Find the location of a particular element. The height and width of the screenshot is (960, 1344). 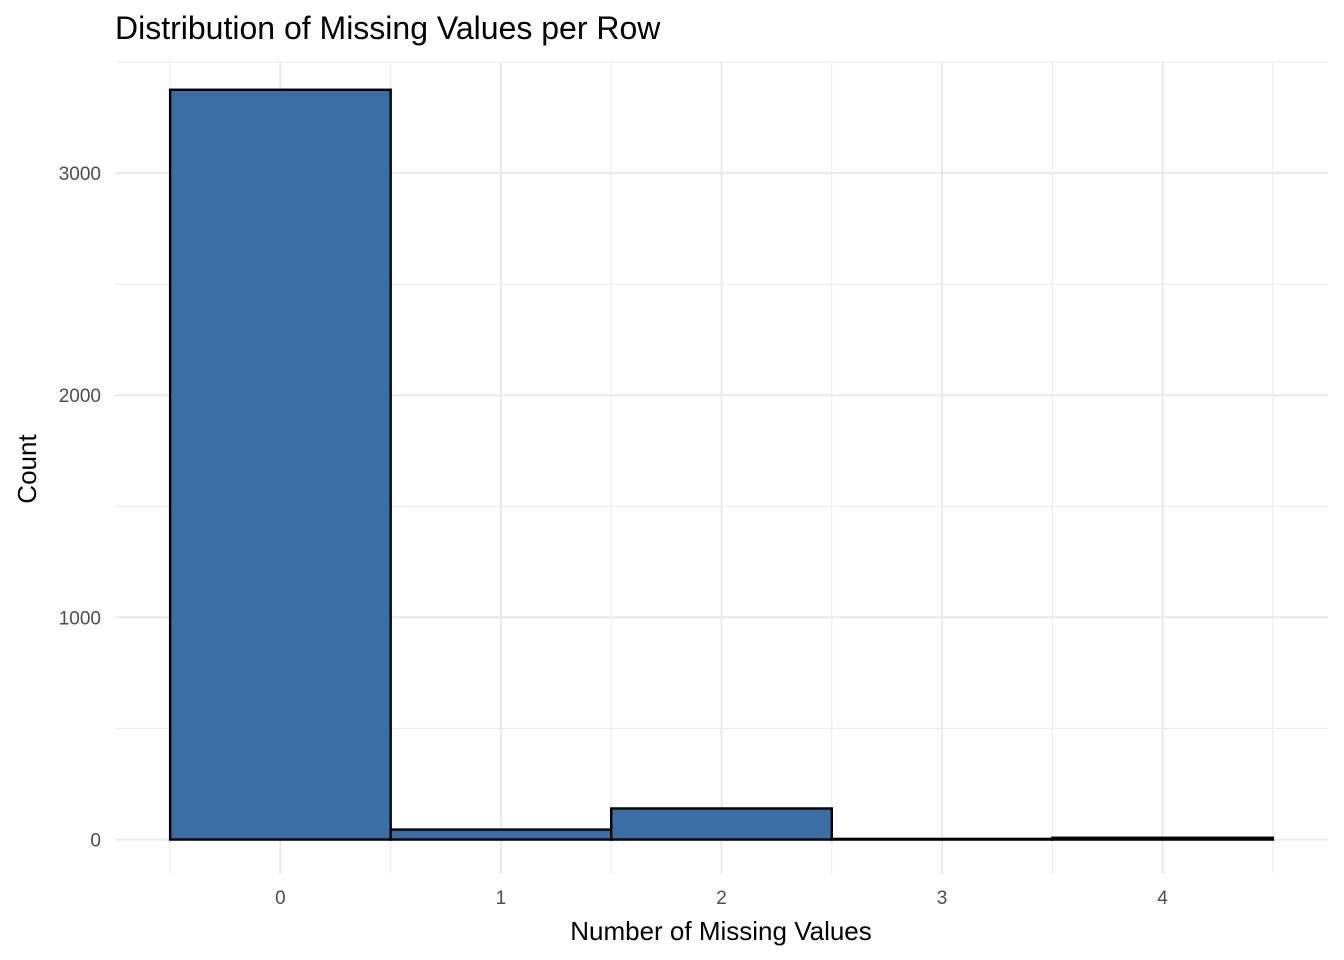

x-tick-label: 3 is located at coordinates (942, 898).